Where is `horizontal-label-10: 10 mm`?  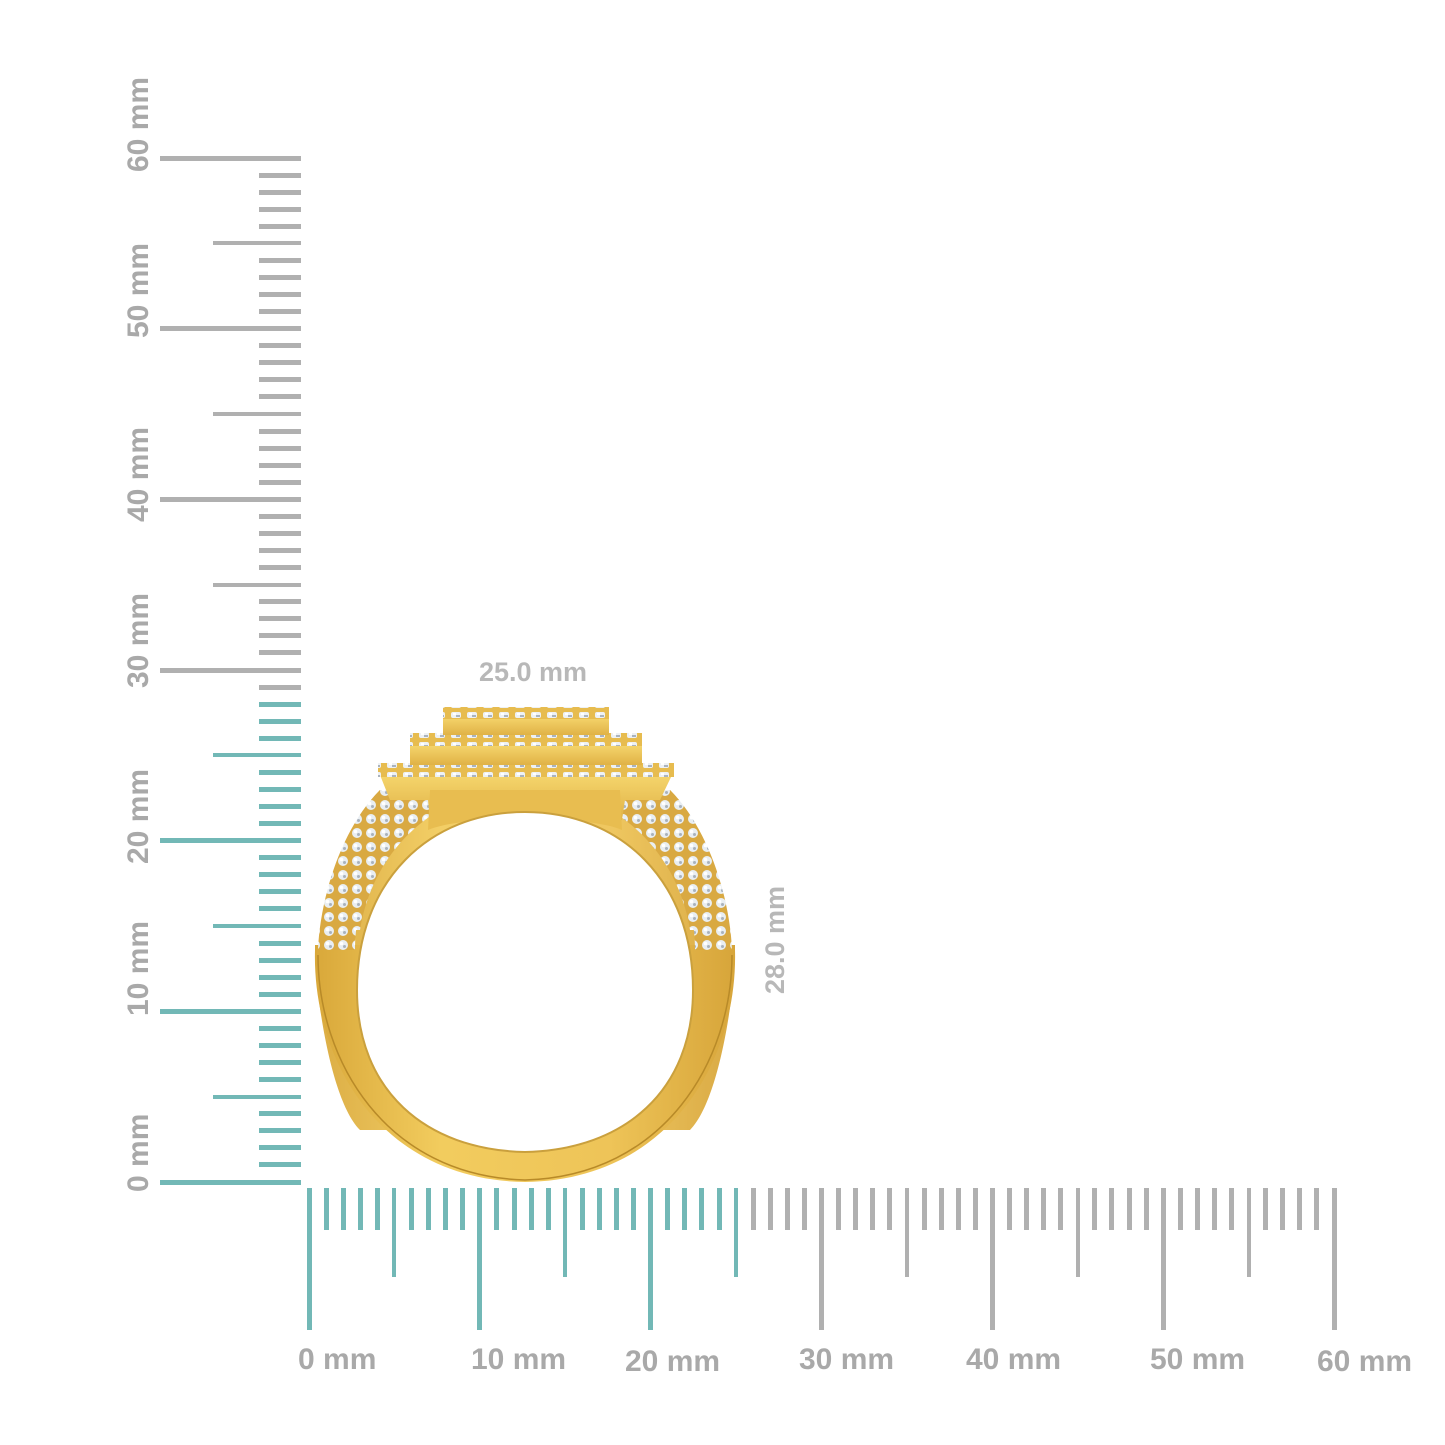
horizontal-label-10: 10 mm is located at coordinates (519, 1359).